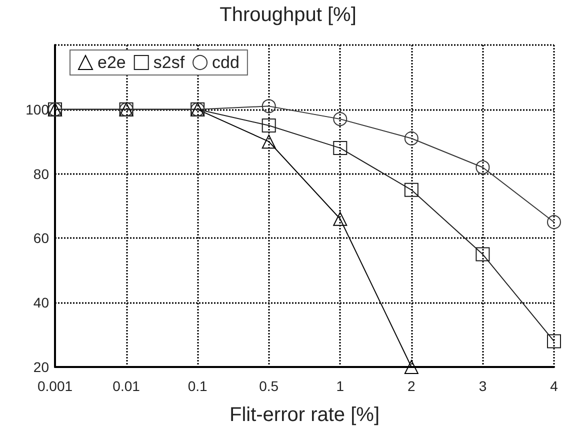  I want to click on y-tick-label: 80, so click(41, 174).